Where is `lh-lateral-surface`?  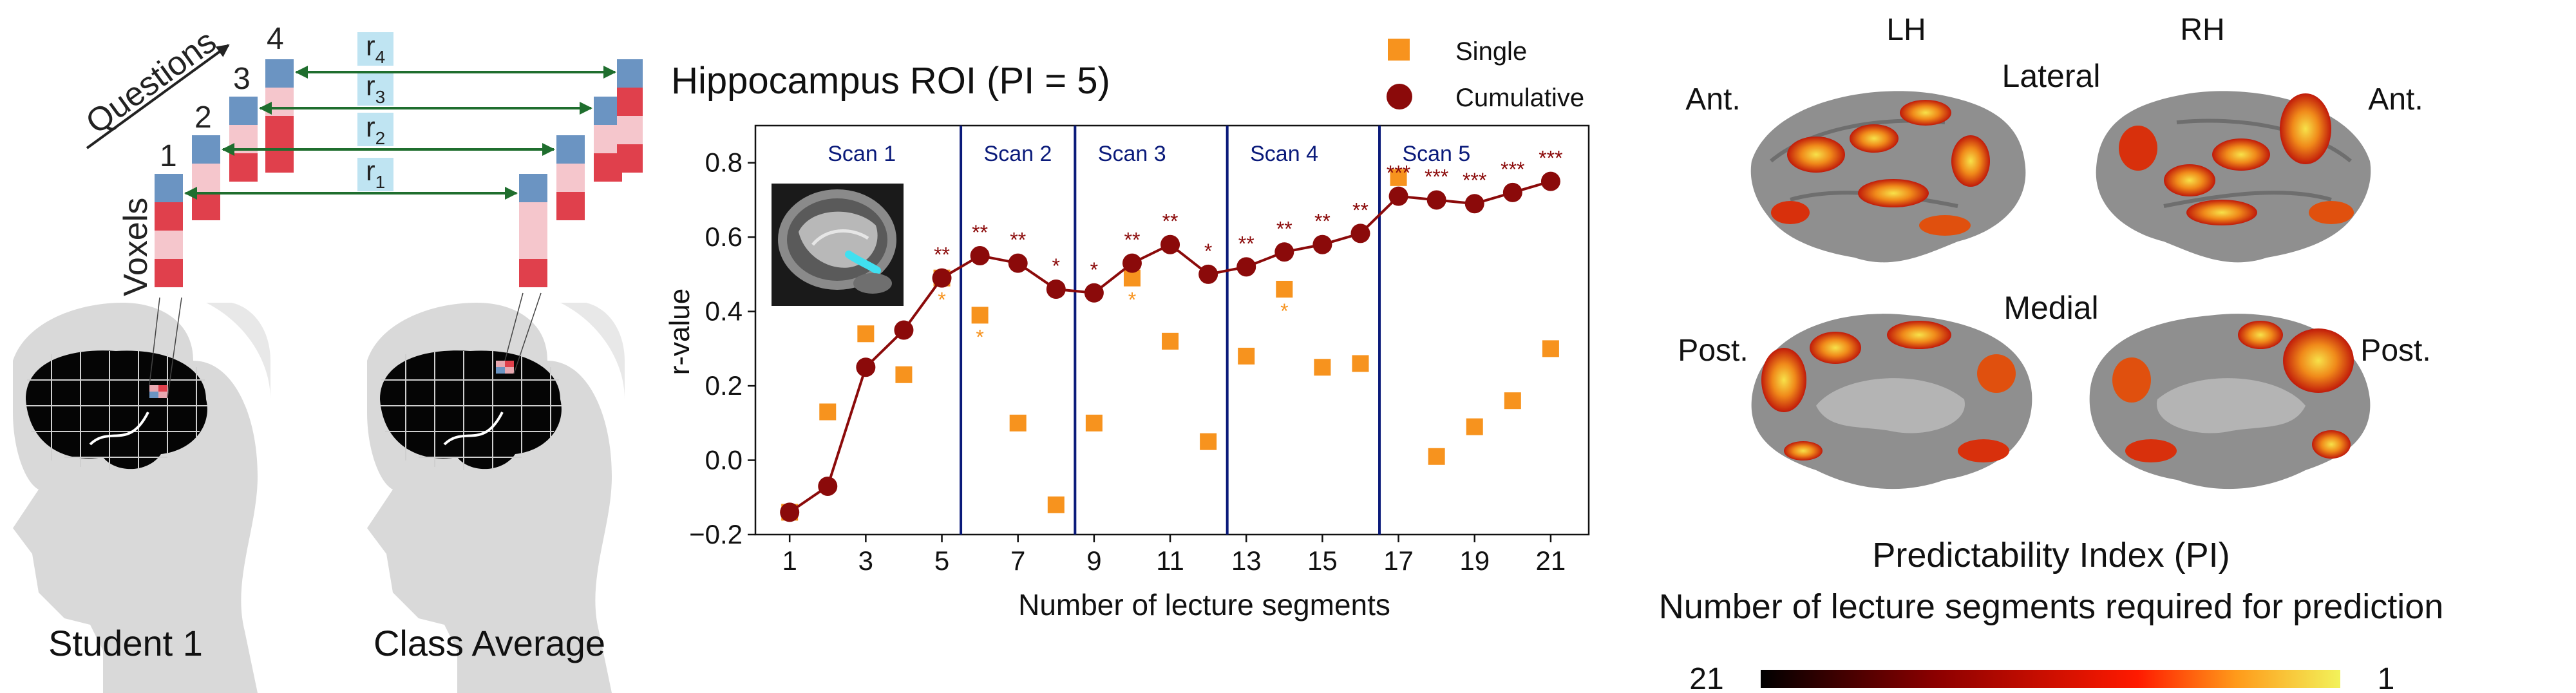 lh-lateral-surface is located at coordinates (1888, 177).